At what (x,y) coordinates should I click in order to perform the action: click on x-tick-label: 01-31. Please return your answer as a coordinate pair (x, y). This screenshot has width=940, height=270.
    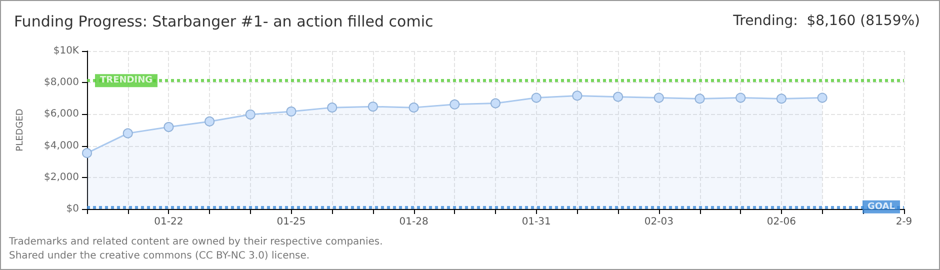
    Looking at the image, I should click on (536, 222).